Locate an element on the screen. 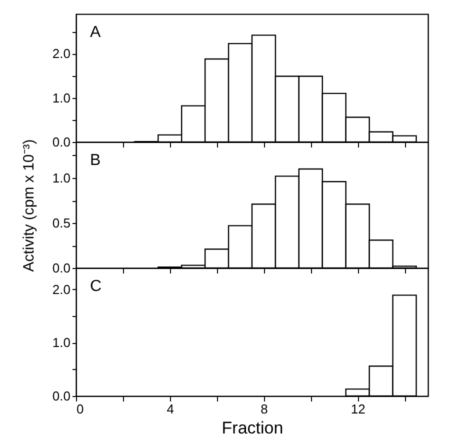 This screenshot has width=454, height=437. y-axis-title: Activity (cpm x 10⁻³) is located at coordinates (29, 205).